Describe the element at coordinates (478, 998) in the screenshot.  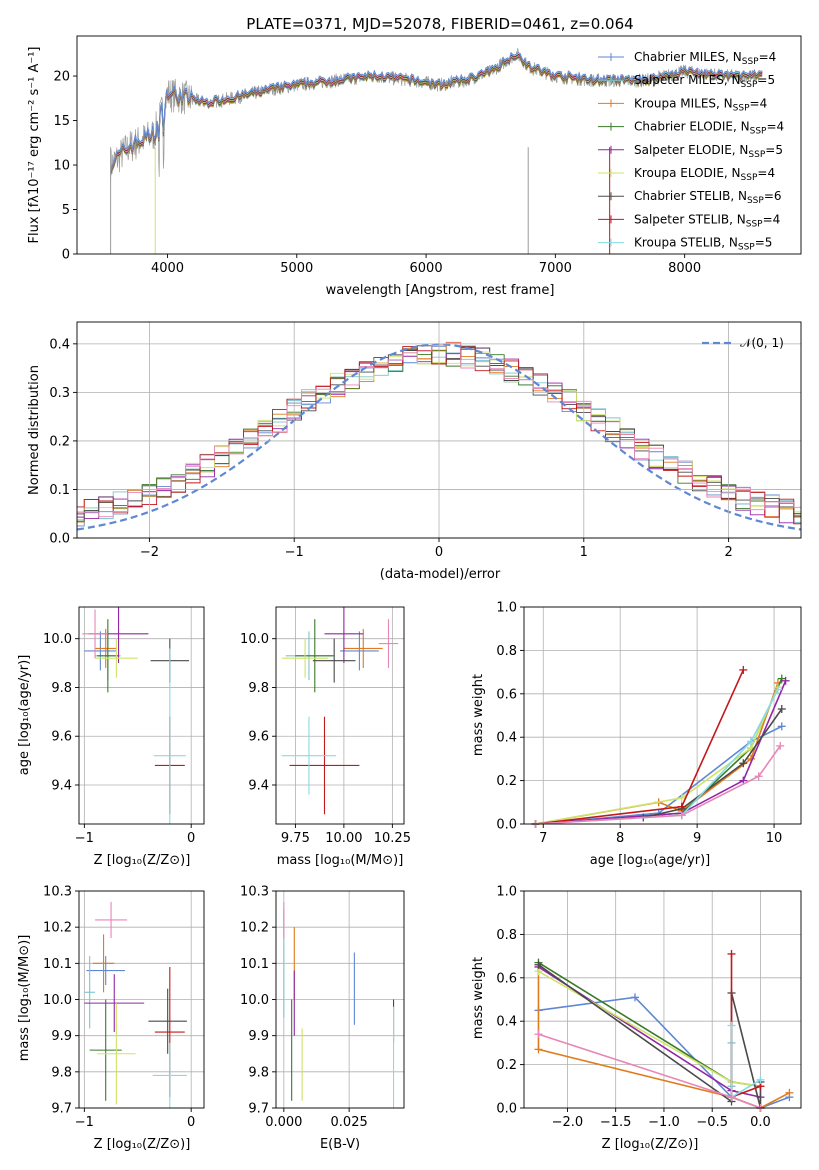
I see `Z-massweight-ylabel: mass weight` at that location.